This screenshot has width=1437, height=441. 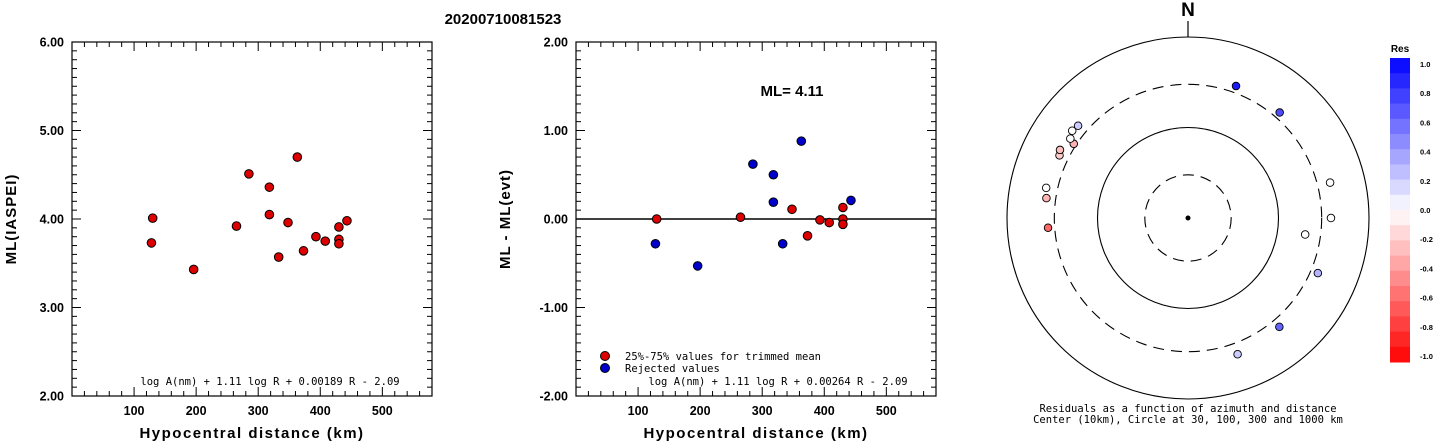 What do you see at coordinates (605, 356) in the screenshot?
I see `legend-marker-trimmed` at bounding box center [605, 356].